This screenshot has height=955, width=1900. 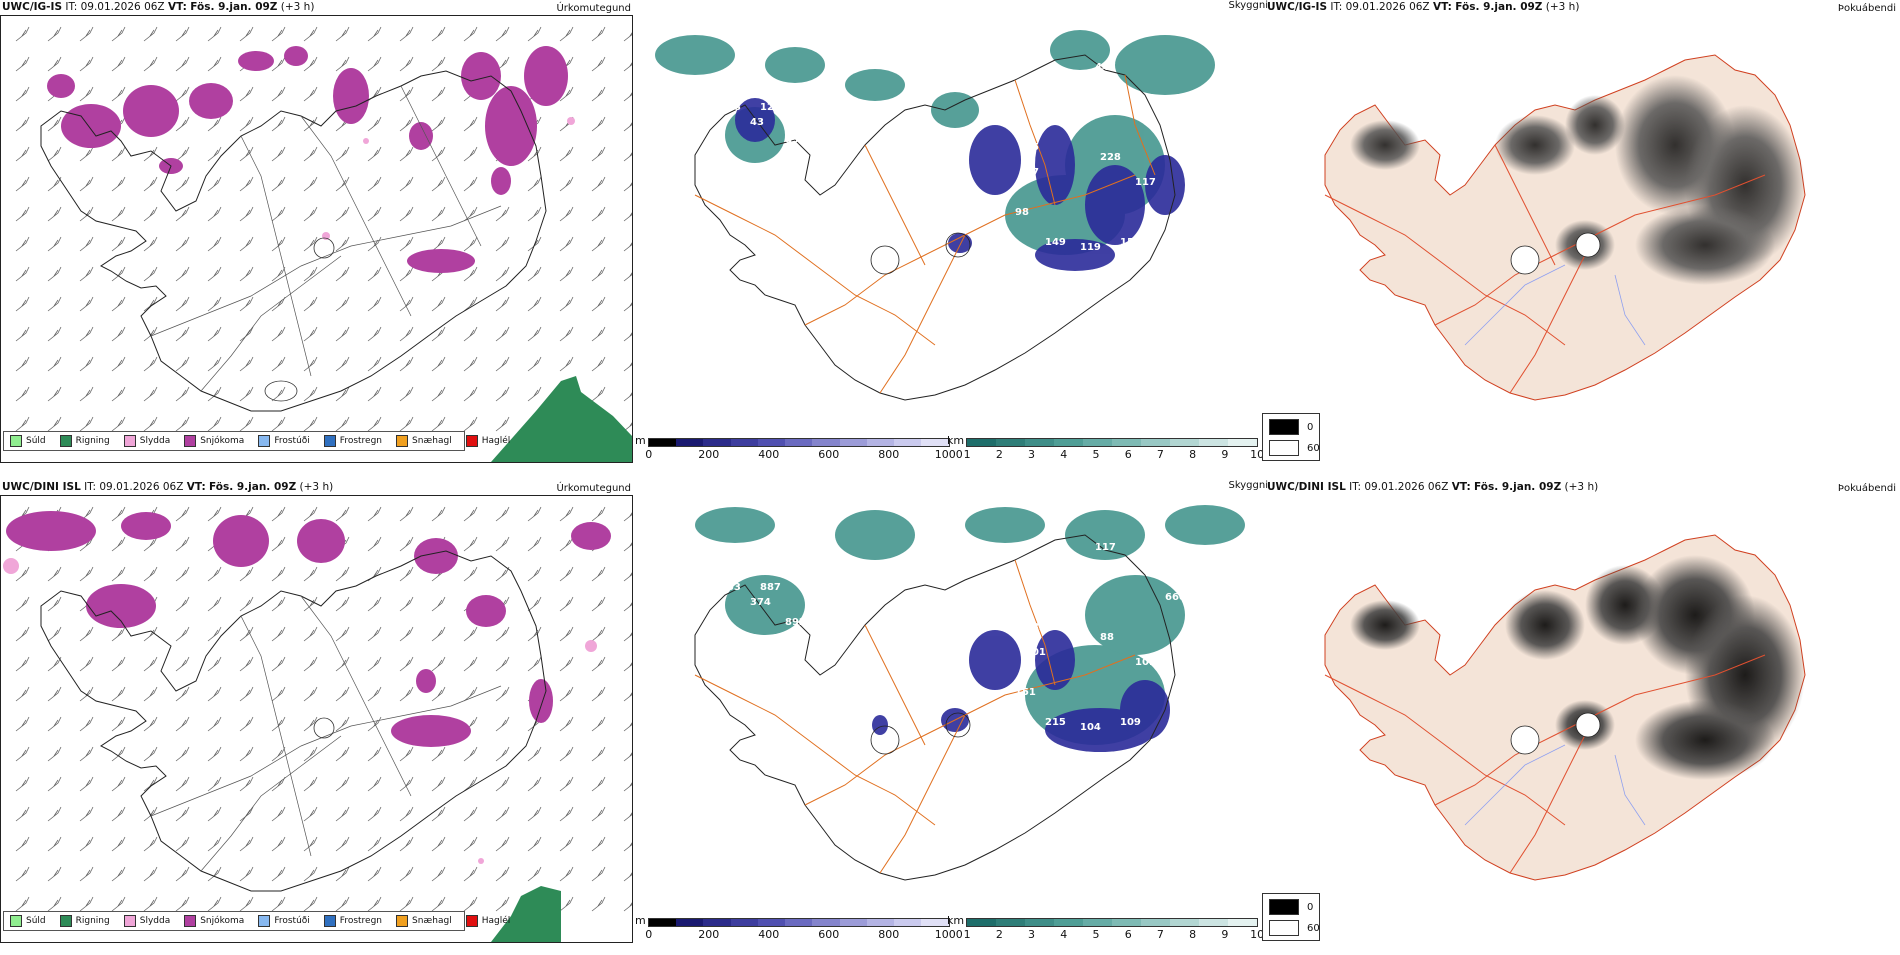 I want to click on visibility-colorbar: km 1 2 3 4 5 6 7 8 9 10, so click(x=1105, y=927).